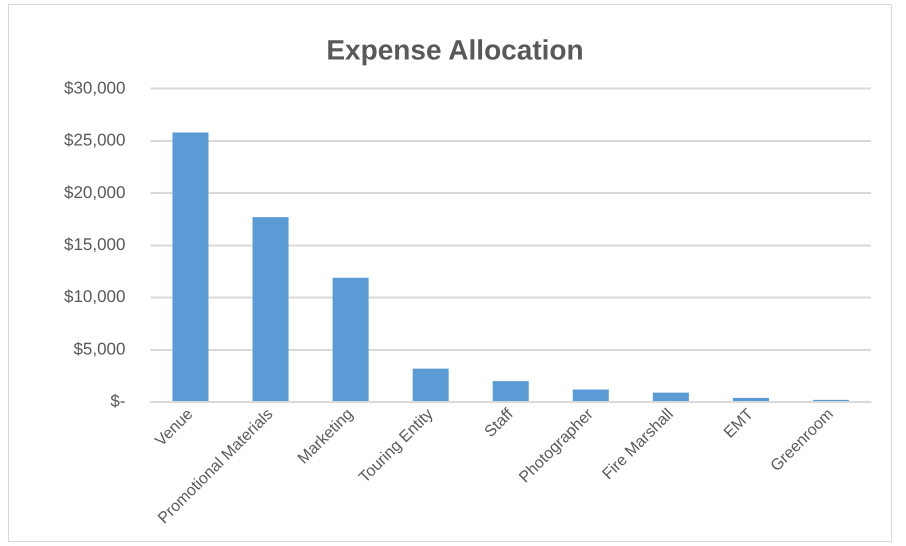 This screenshot has height=546, width=906. What do you see at coordinates (95, 192) in the screenshot?
I see `y-tick-label: $20,000` at bounding box center [95, 192].